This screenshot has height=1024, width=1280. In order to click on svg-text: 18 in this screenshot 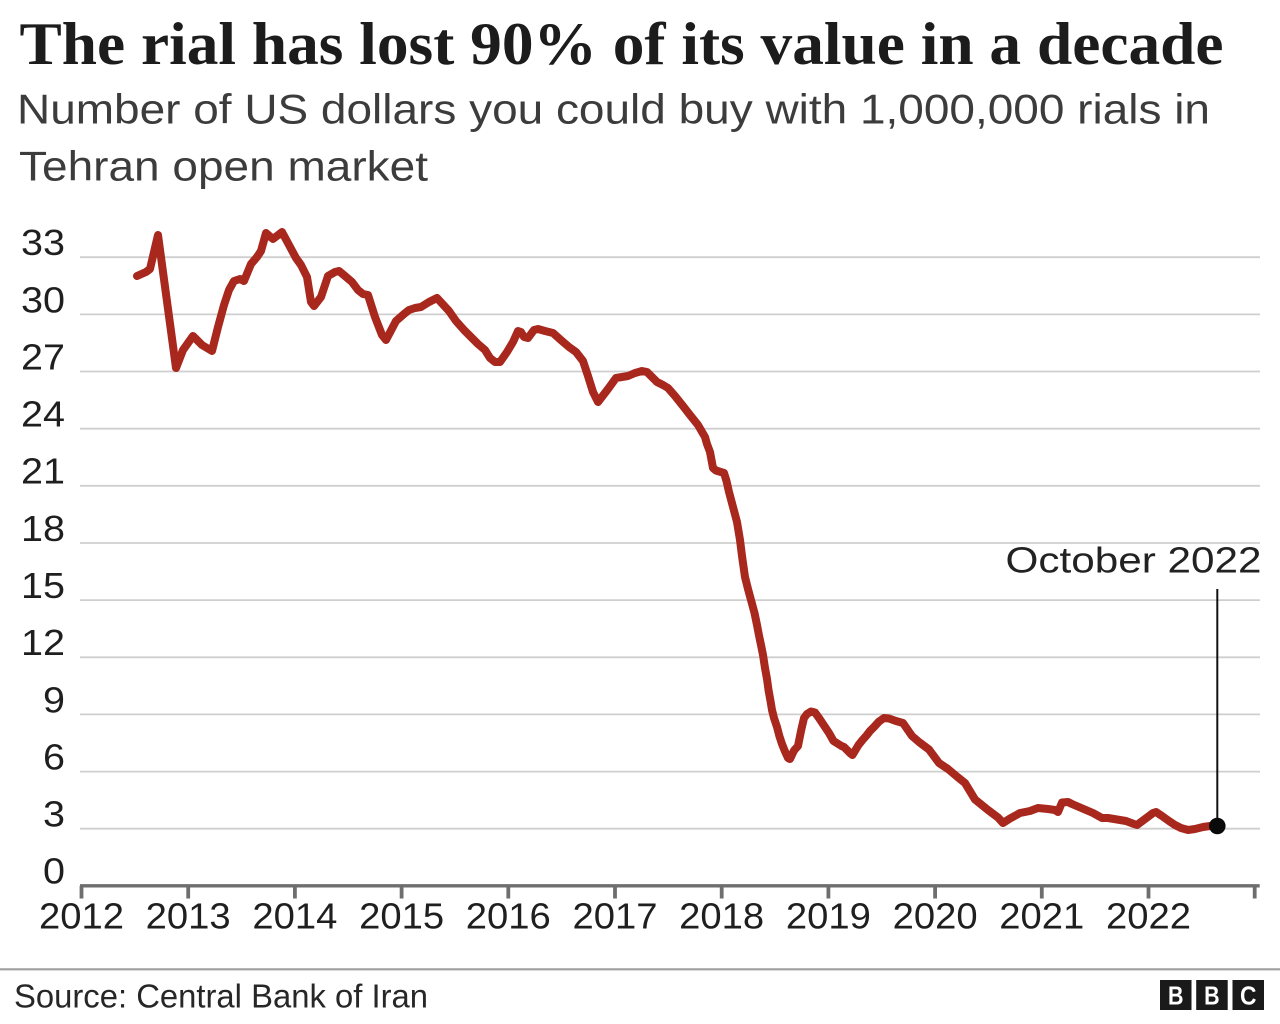, I will do `click(43, 528)`.